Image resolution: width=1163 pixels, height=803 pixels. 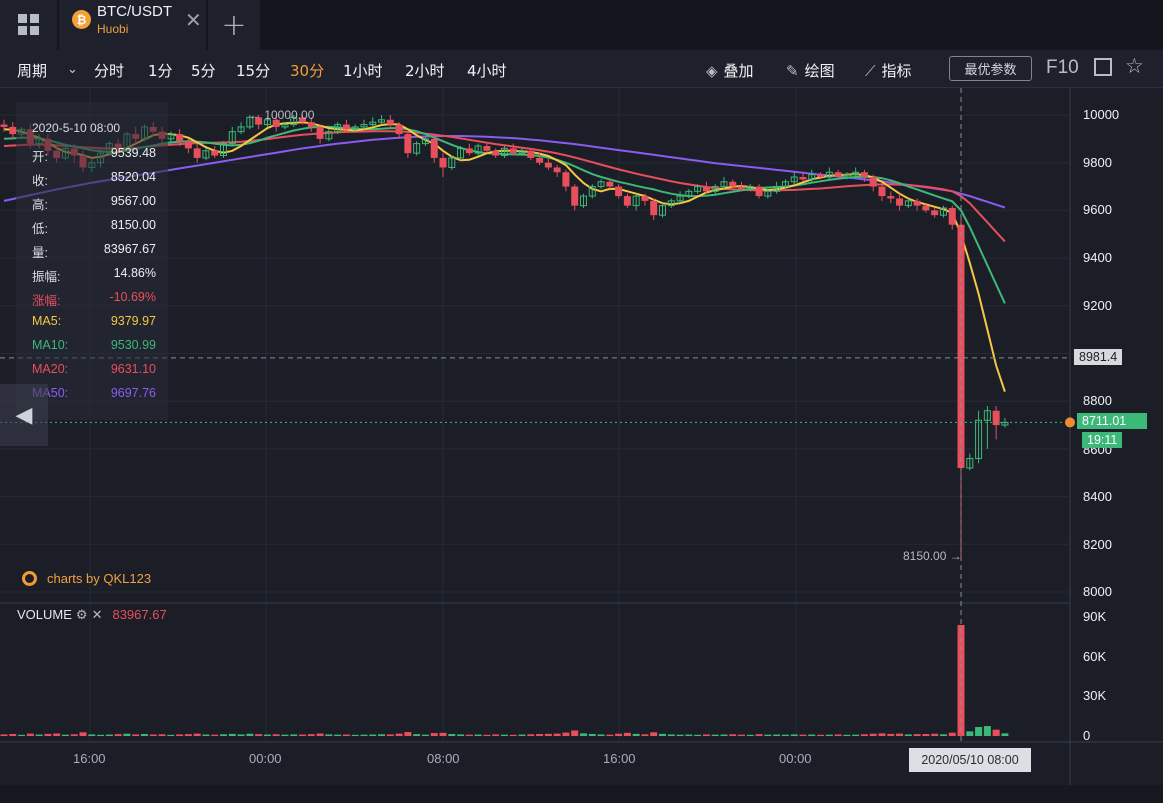 What do you see at coordinates (253, 71) in the screenshot?
I see `period-15m: 15分` at bounding box center [253, 71].